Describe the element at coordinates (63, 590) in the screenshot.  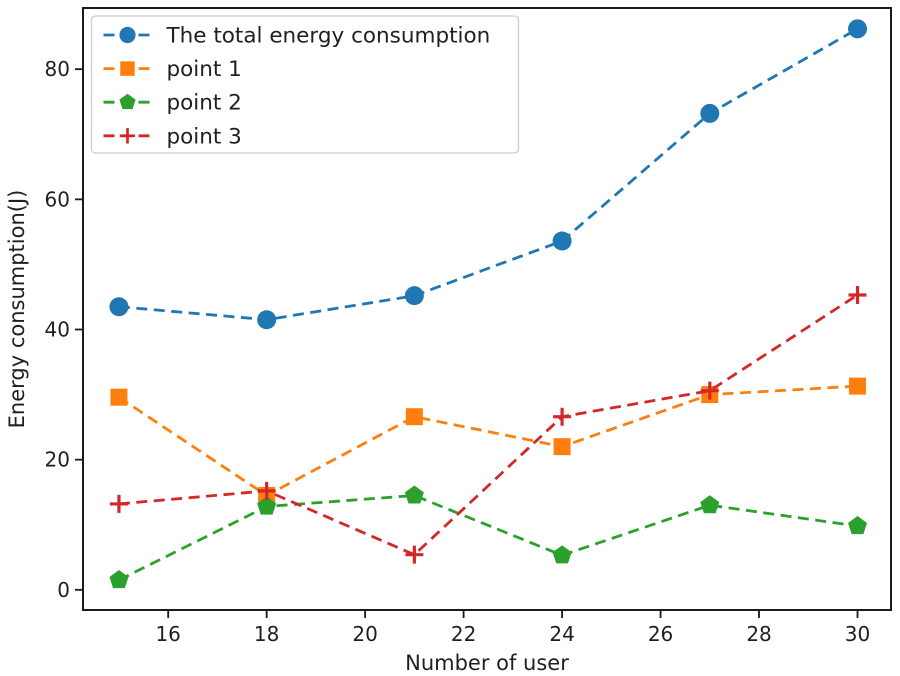
I see `y-tick-label: 0` at that location.